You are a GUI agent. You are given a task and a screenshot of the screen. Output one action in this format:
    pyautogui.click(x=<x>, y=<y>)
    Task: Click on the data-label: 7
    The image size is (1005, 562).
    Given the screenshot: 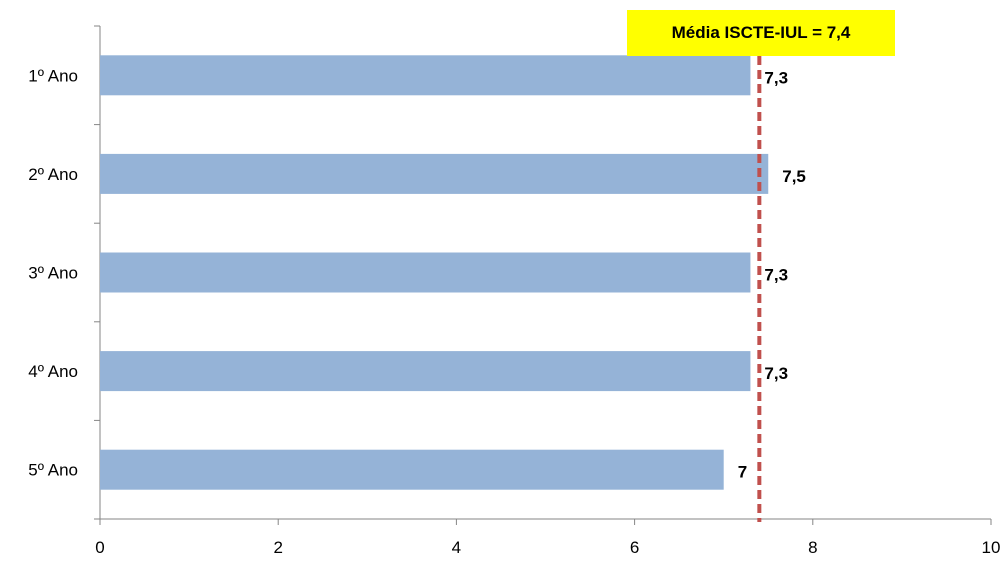 What is the action you would take?
    pyautogui.click(x=742, y=472)
    